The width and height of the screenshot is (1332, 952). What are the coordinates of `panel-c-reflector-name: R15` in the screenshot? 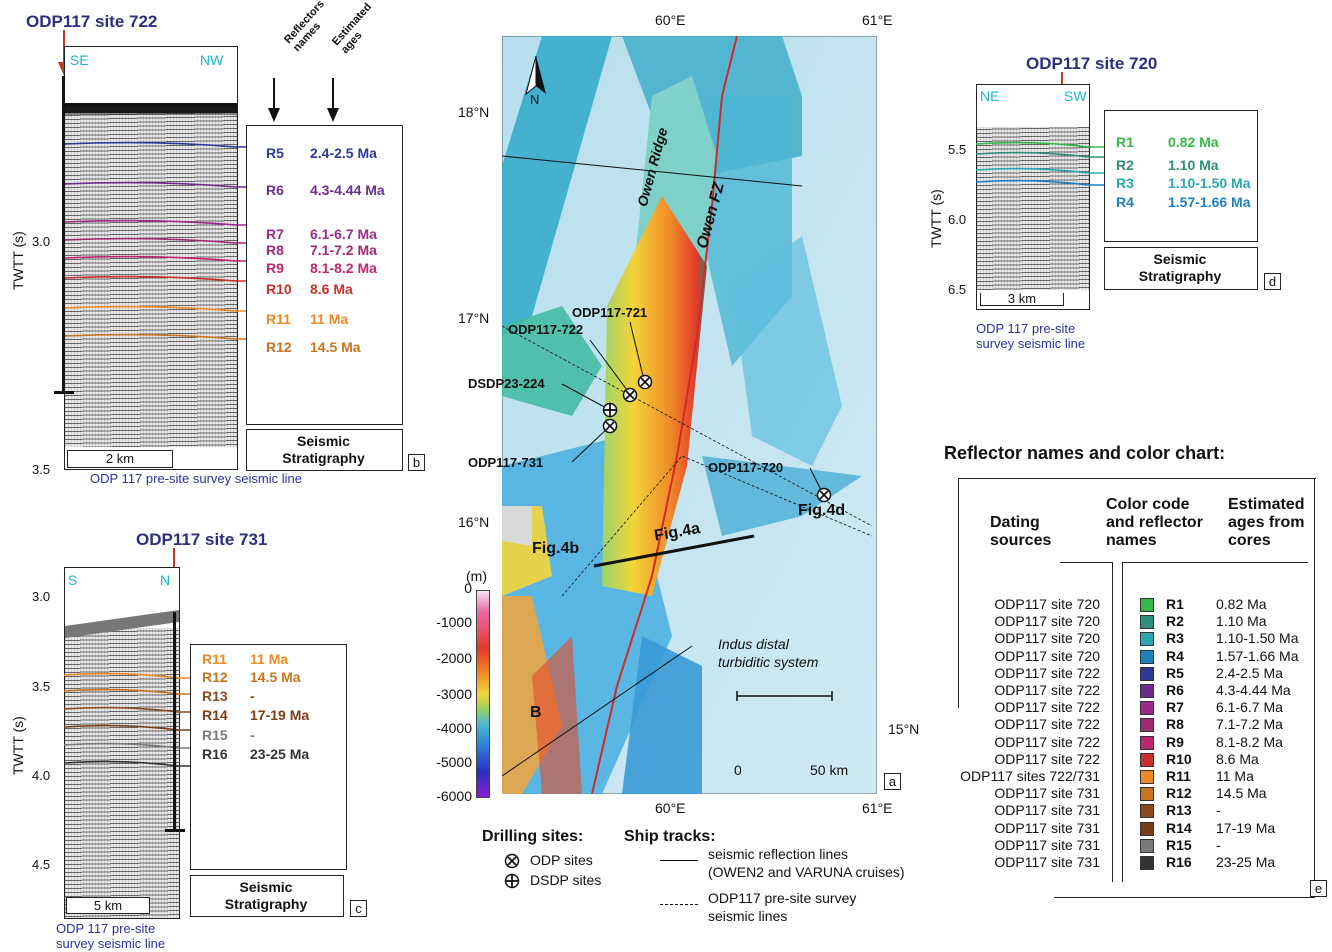 It's located at (215, 735).